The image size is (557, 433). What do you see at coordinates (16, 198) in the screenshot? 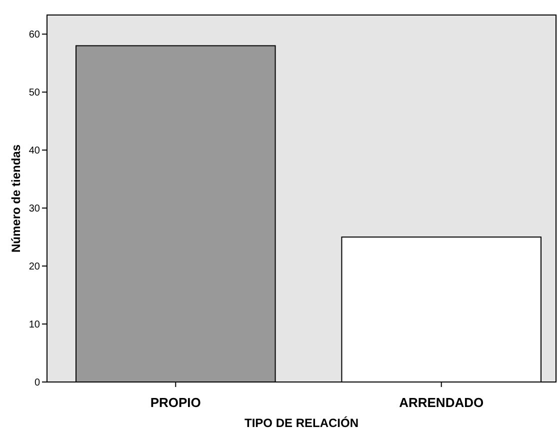
I see `y-axis-title: Número de tiendas` at bounding box center [16, 198].